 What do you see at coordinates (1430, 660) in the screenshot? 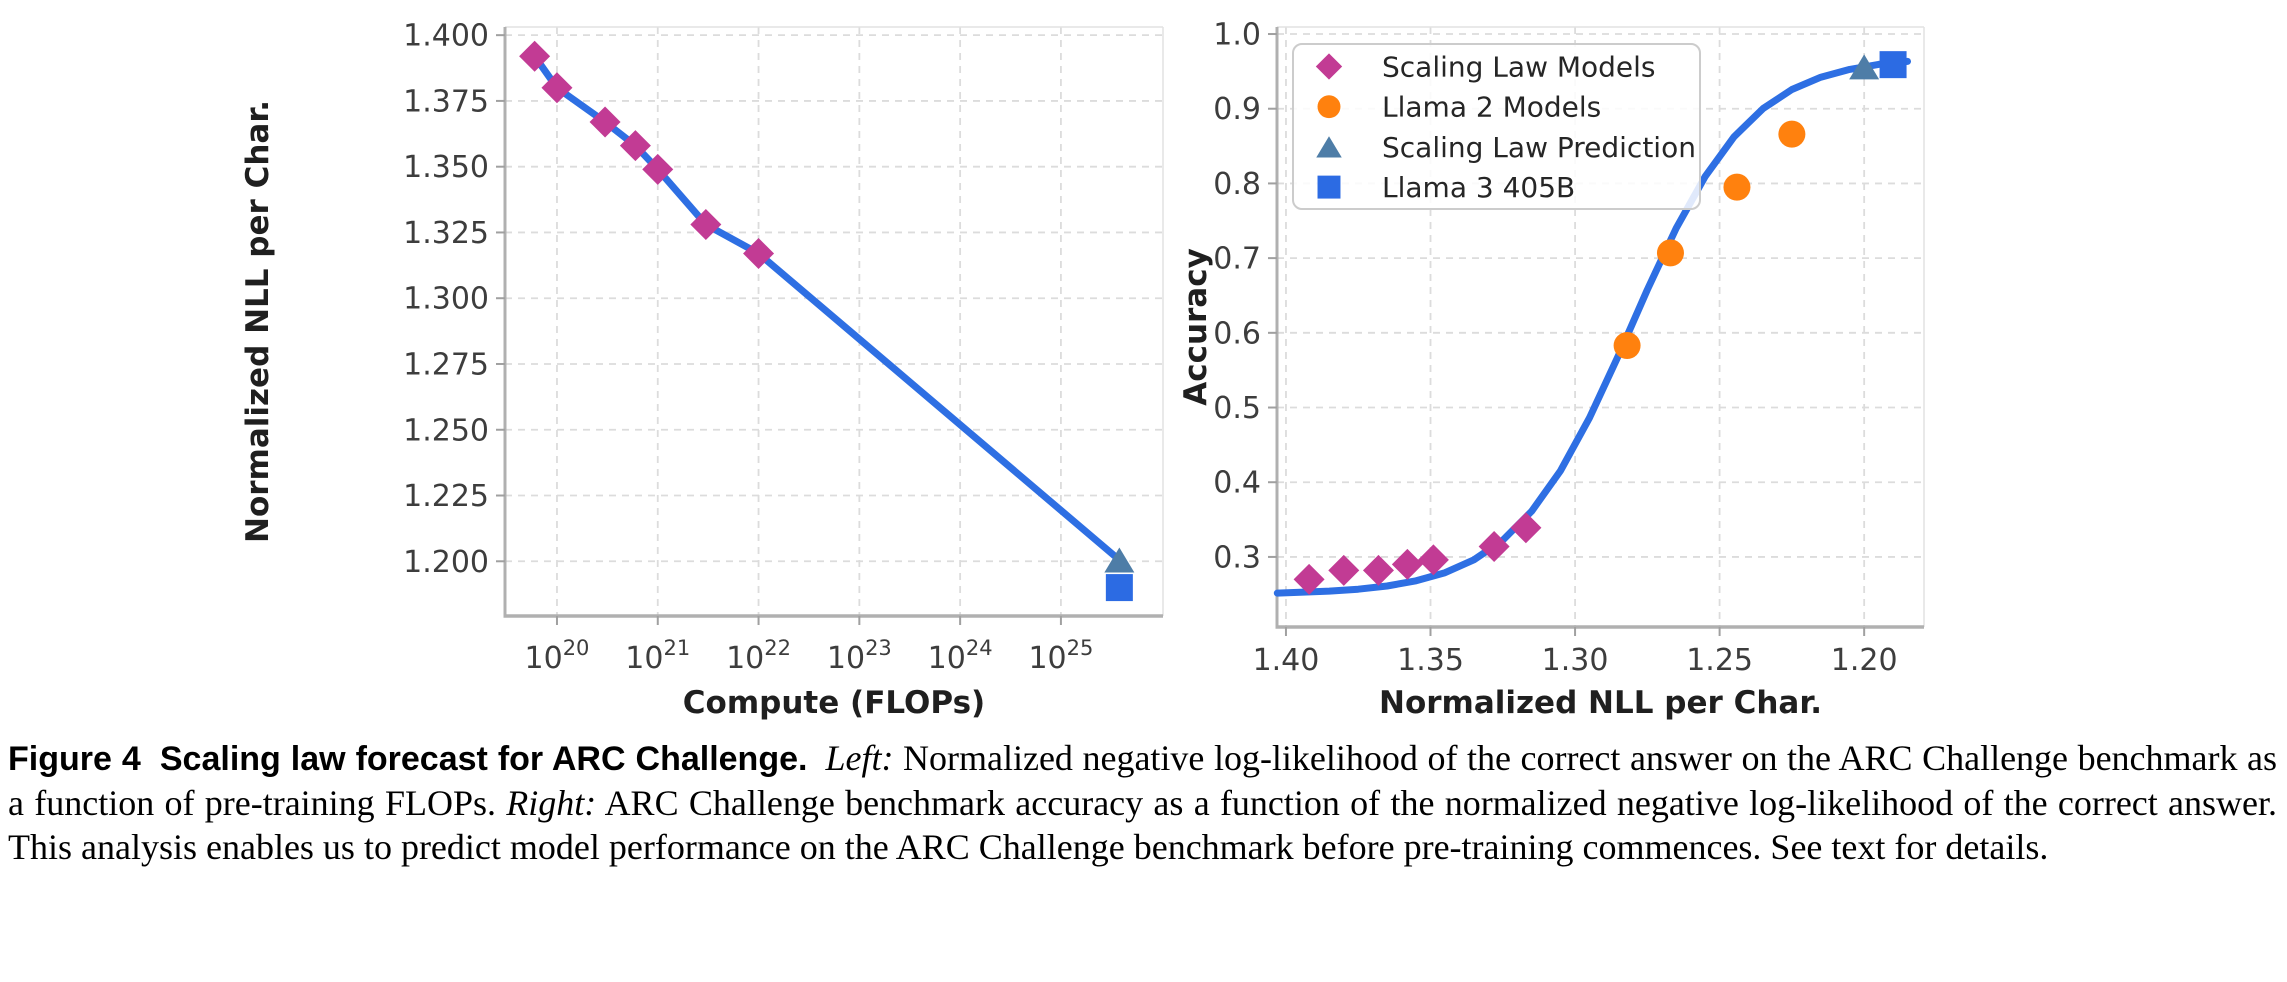
I see `x-tick-label: 1.35` at bounding box center [1430, 660].